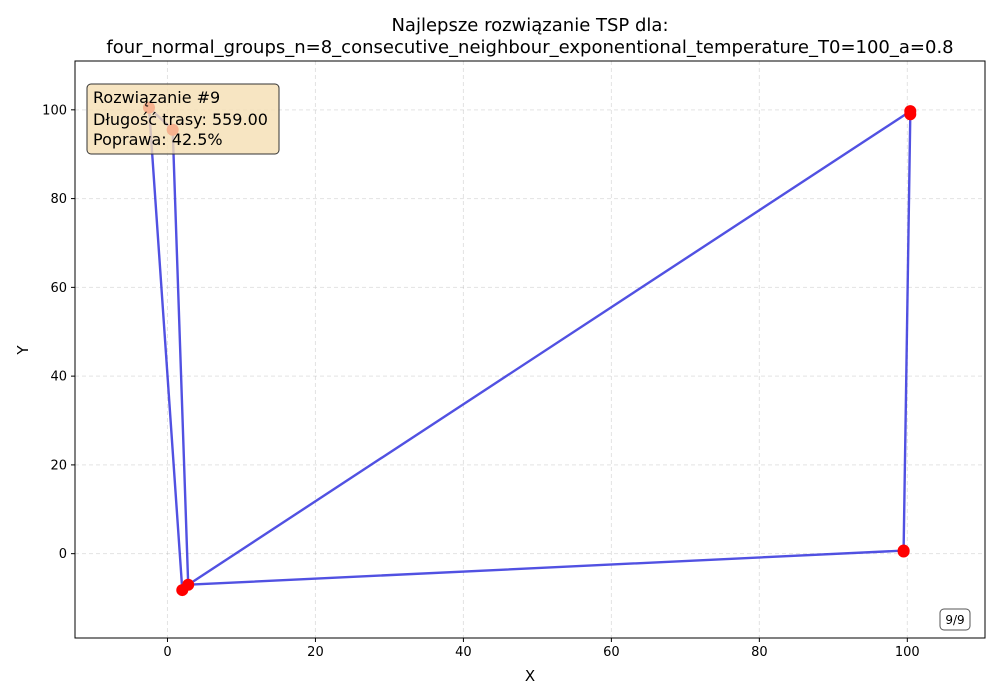 Image resolution: width=1000 pixels, height=700 pixels. Describe the element at coordinates (541, 649) in the screenshot. I see `x-axis-ticks: 0 20 40 60 80 100` at that location.